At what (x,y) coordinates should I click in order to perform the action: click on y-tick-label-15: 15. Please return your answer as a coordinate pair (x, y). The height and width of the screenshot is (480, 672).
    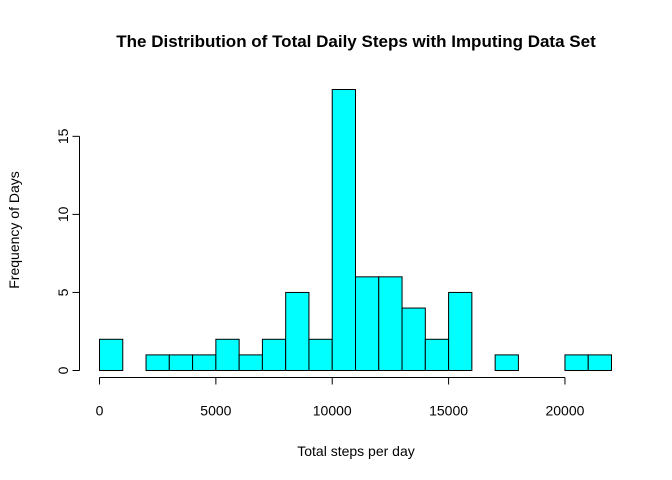
    Looking at the image, I should click on (63, 136).